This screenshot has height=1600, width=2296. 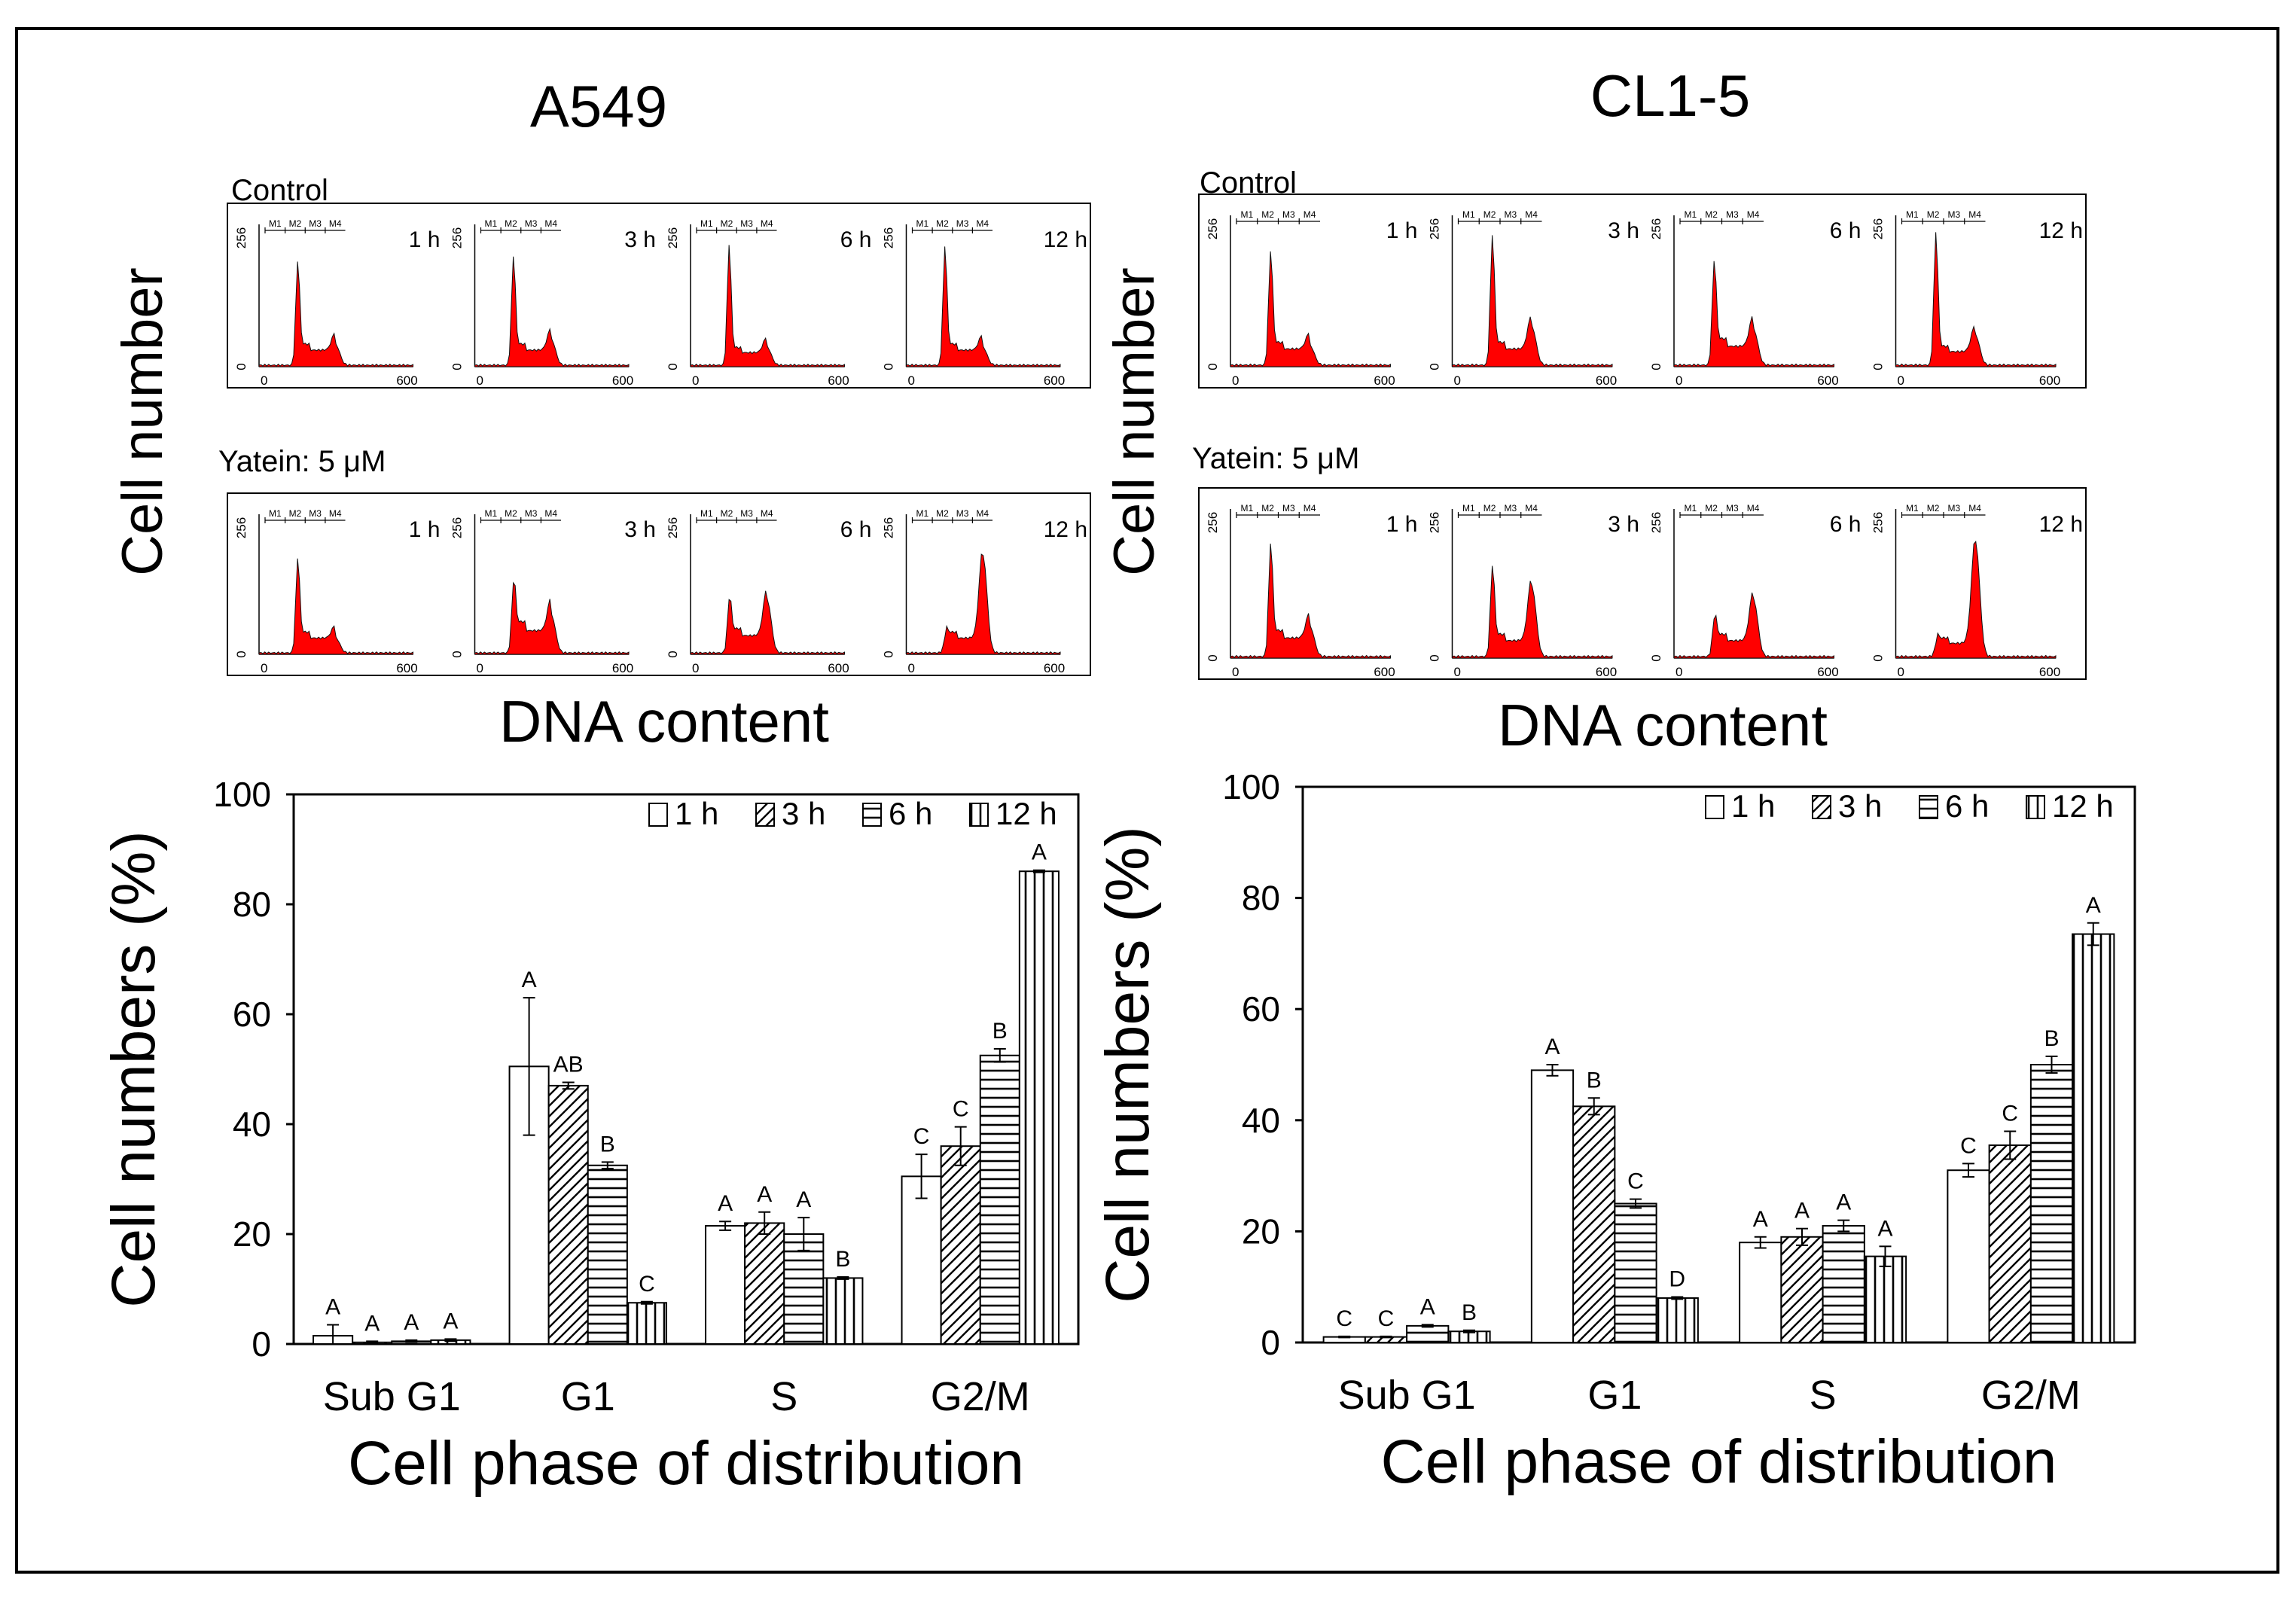 What do you see at coordinates (911, 813) in the screenshot?
I see `legend-label: 6 h` at bounding box center [911, 813].